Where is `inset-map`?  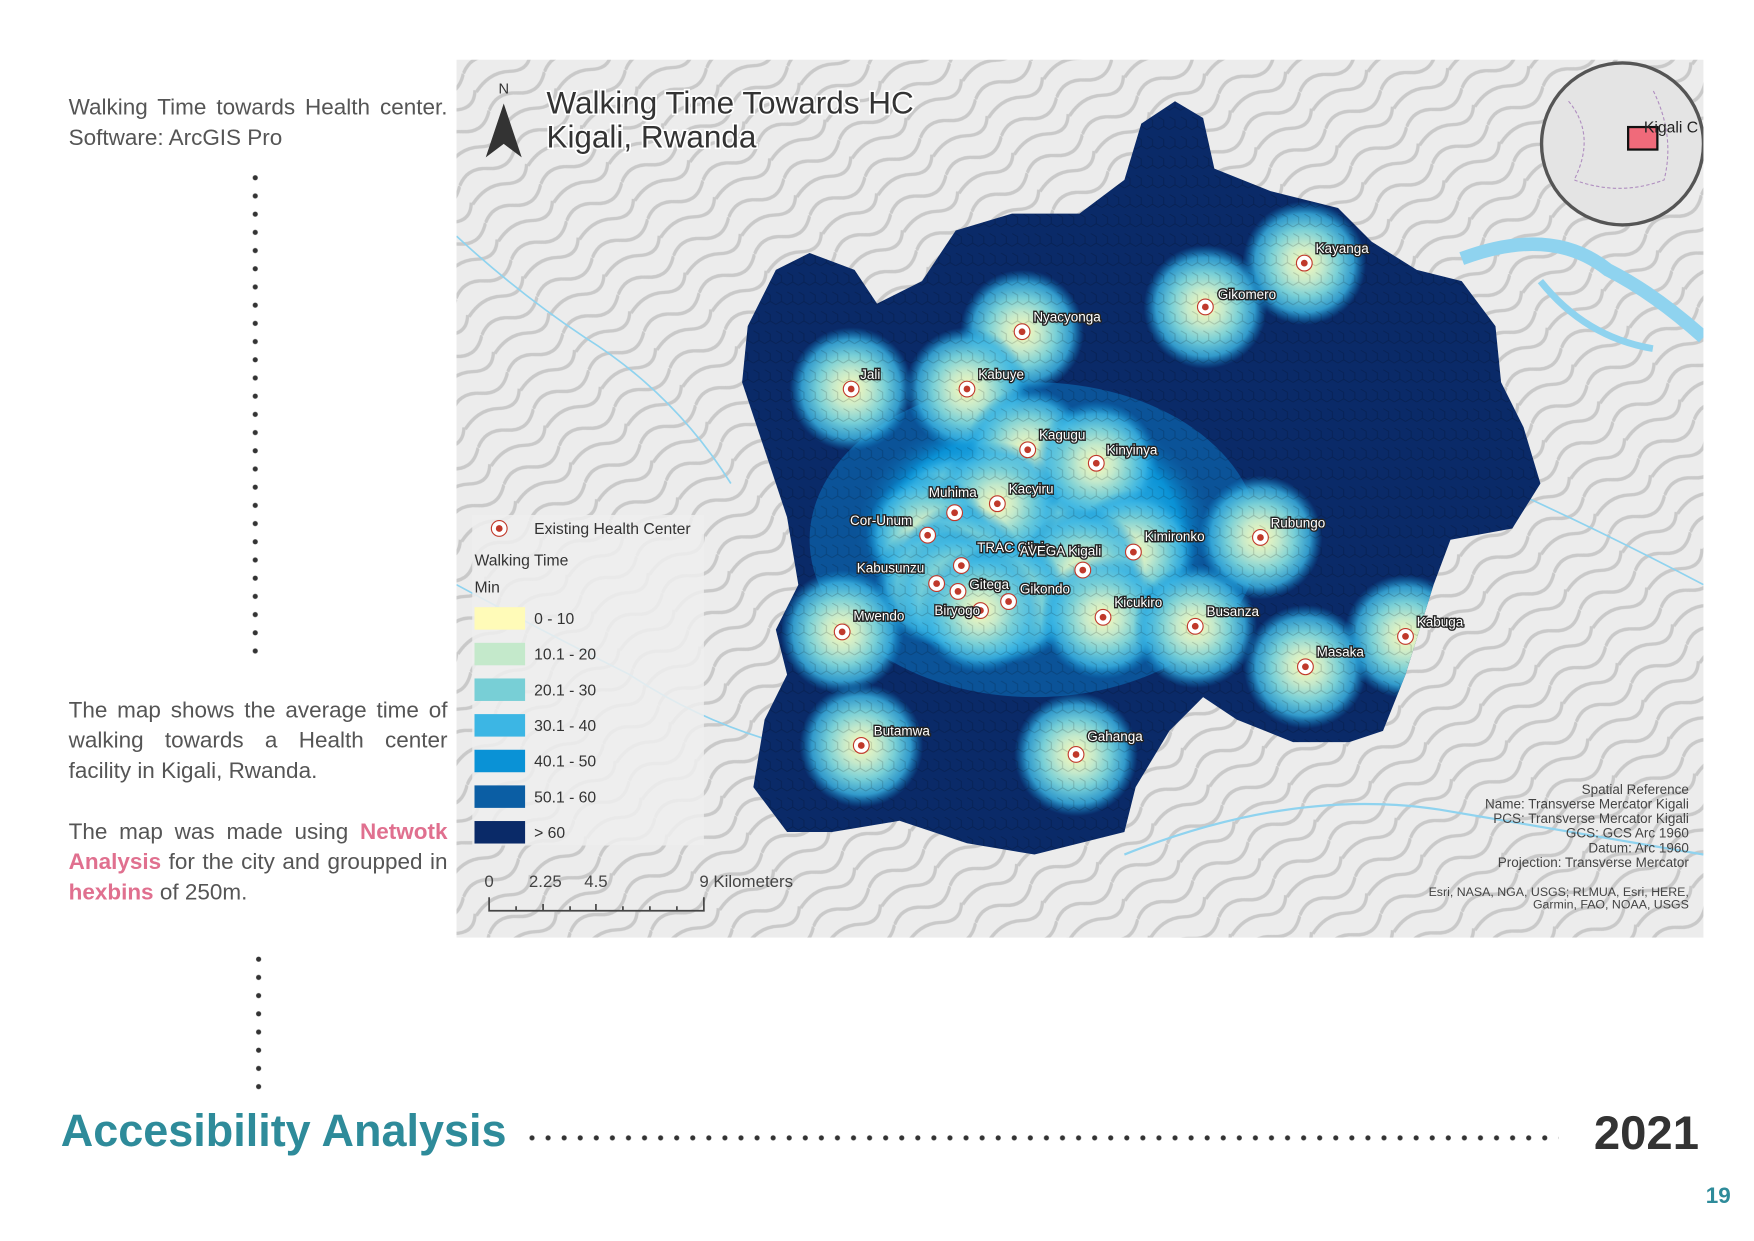 inset-map is located at coordinates (1621, 144).